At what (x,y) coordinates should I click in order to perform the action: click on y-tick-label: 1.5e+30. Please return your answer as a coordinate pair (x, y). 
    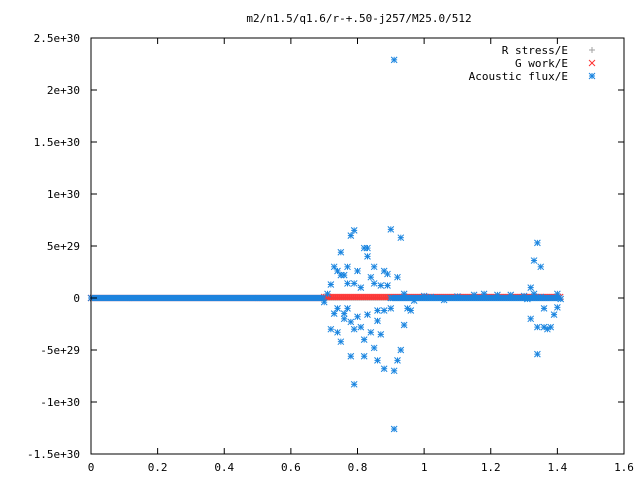
    Looking at the image, I should click on (57, 142).